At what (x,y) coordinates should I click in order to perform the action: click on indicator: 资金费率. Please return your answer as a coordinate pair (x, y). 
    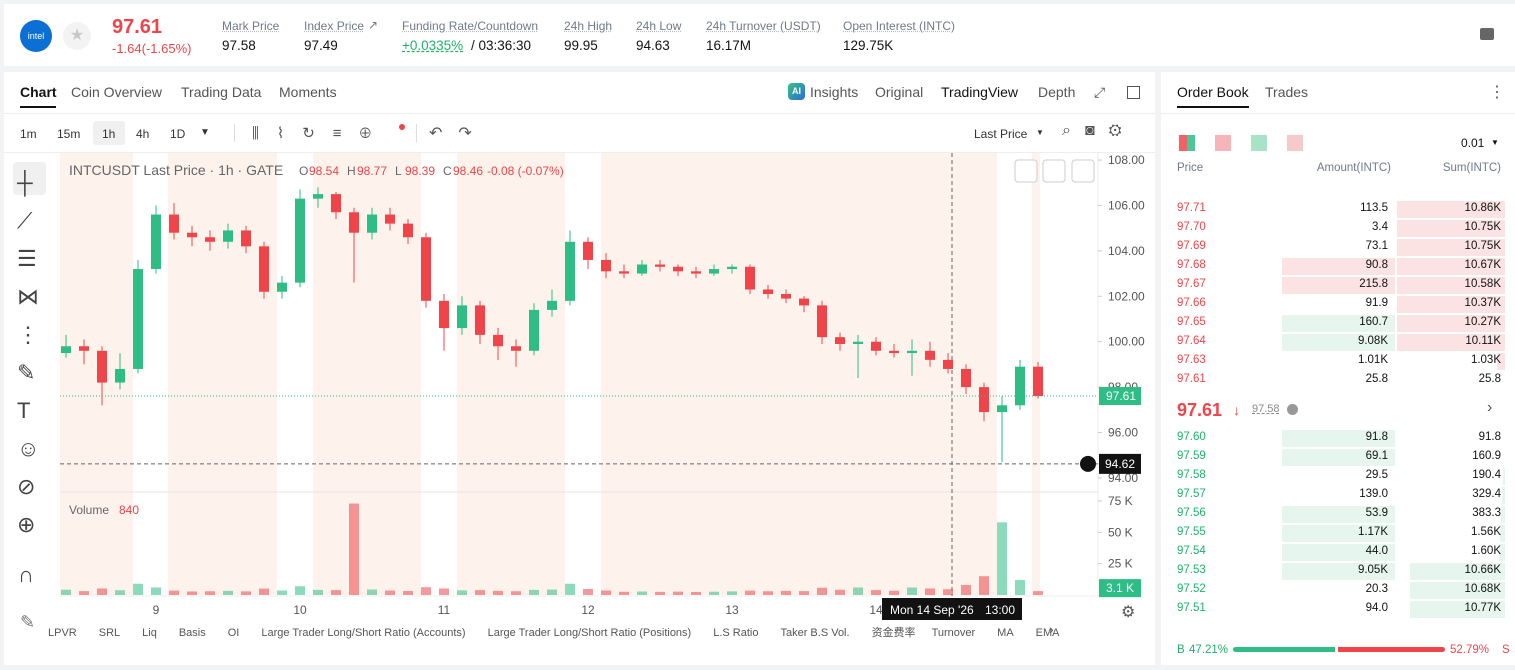
    Looking at the image, I should click on (893, 633).